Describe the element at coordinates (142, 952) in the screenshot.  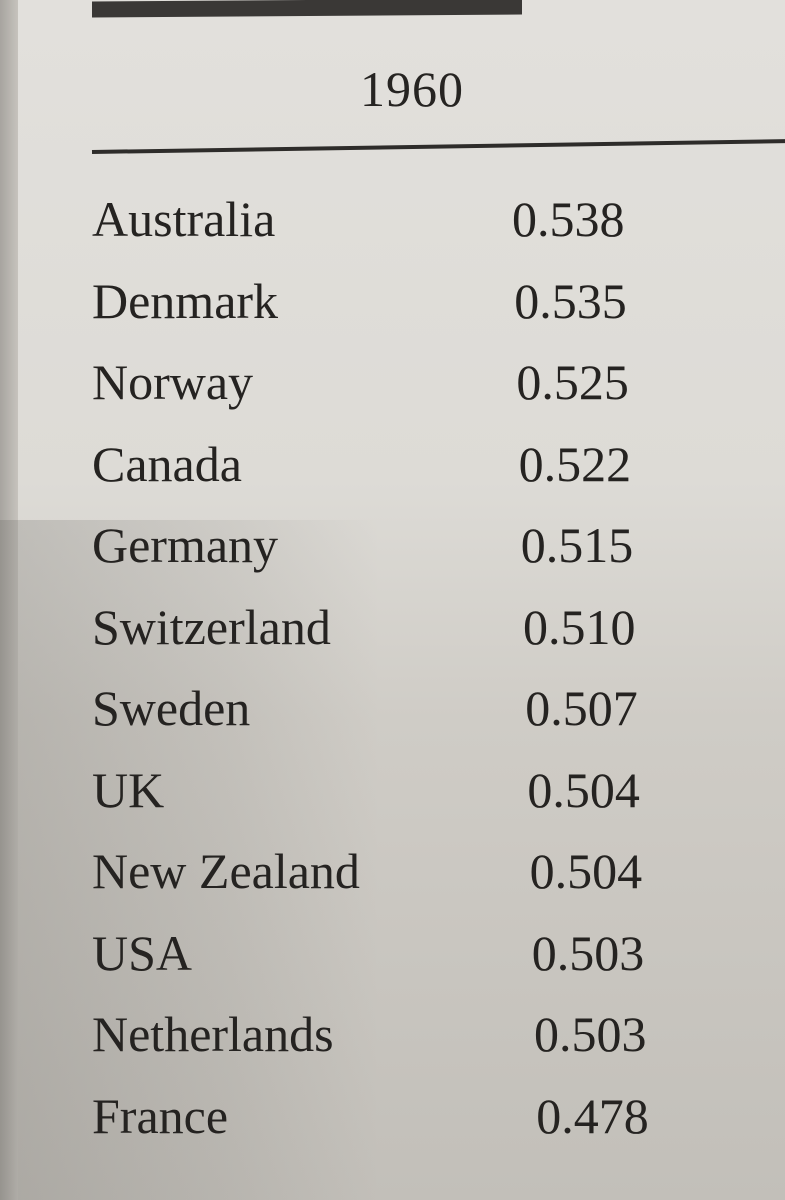
I see `country-cell: USA` at that location.